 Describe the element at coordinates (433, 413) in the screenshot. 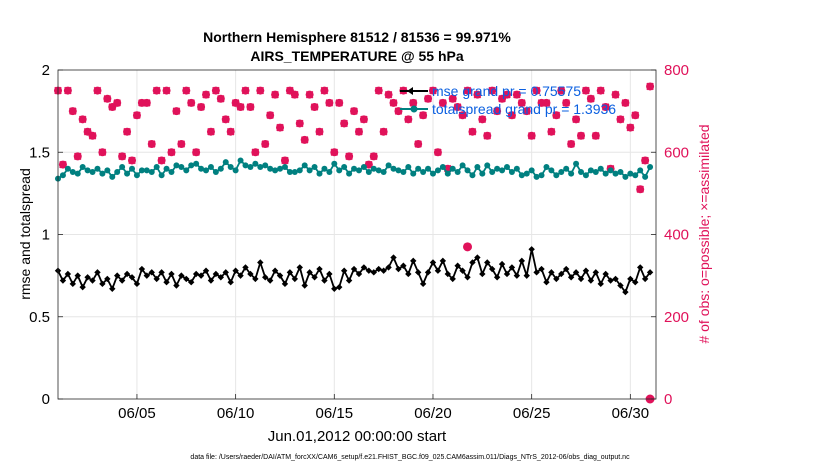

I see `x-tick-label: 06/20` at that location.